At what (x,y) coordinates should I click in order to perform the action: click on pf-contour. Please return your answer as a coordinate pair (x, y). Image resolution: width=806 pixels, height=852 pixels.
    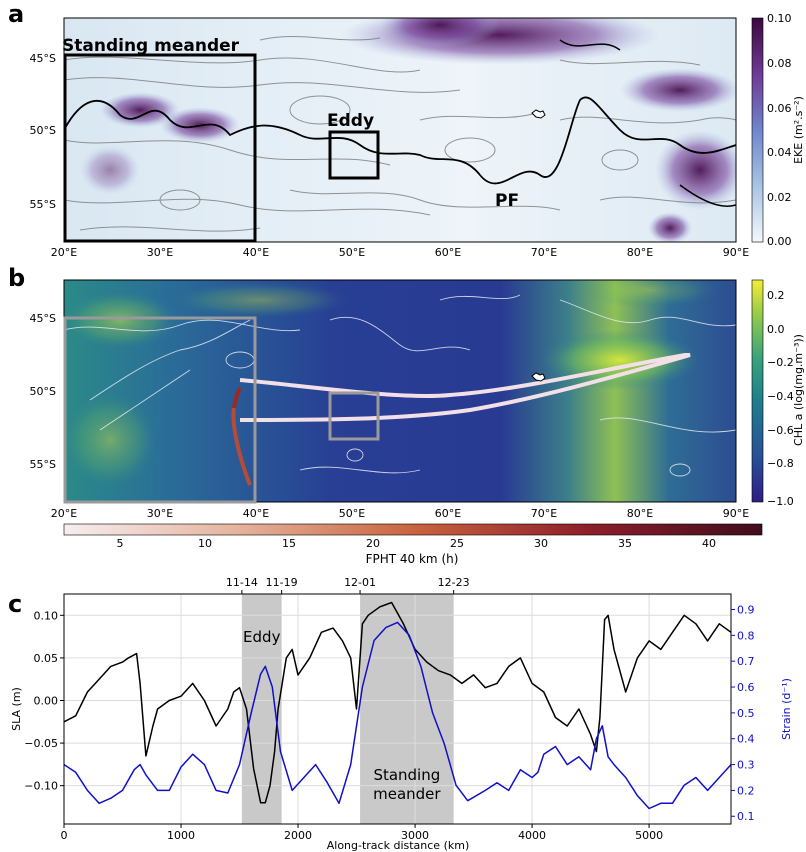
    Looking at the image, I should click on (400, 140).